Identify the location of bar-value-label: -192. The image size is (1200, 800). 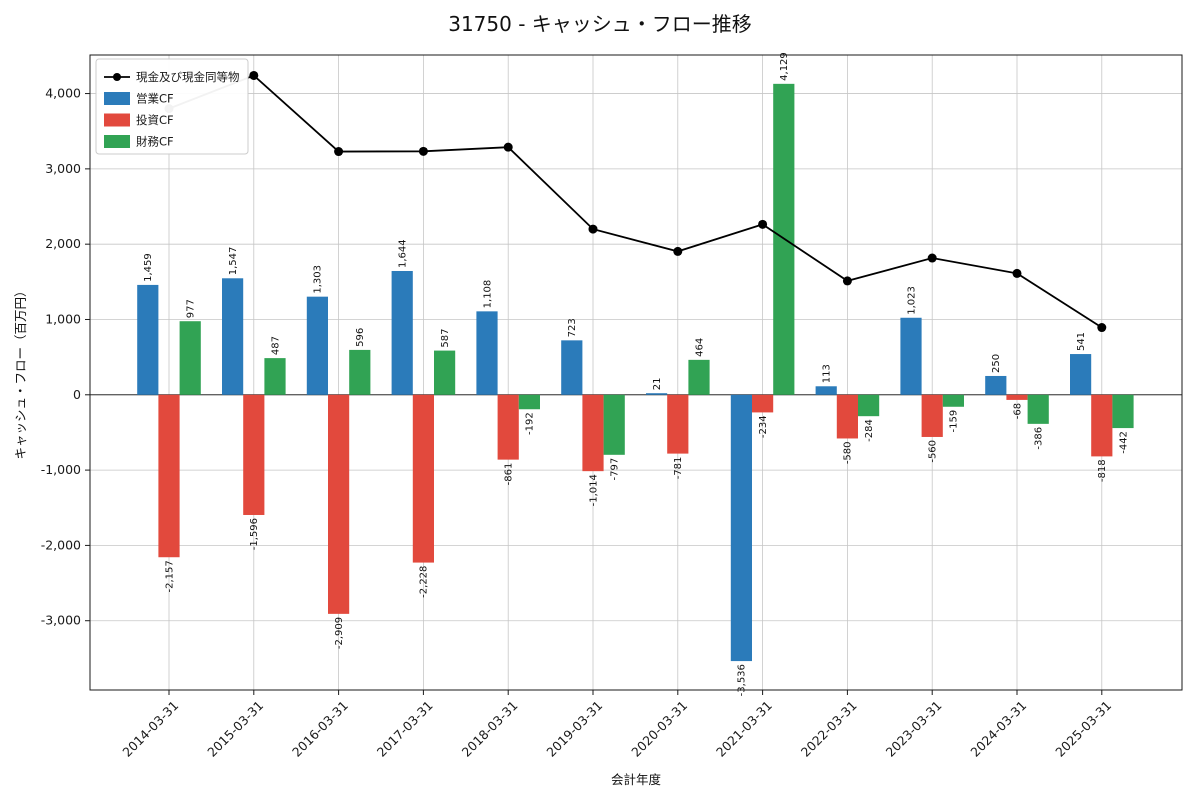
(530, 423).